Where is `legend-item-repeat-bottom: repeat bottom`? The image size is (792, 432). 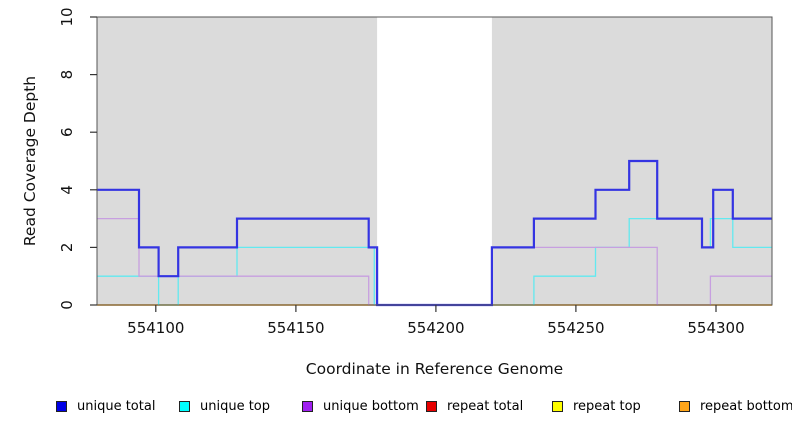 legend-item-repeat-bottom: repeat bottom is located at coordinates (735, 406).